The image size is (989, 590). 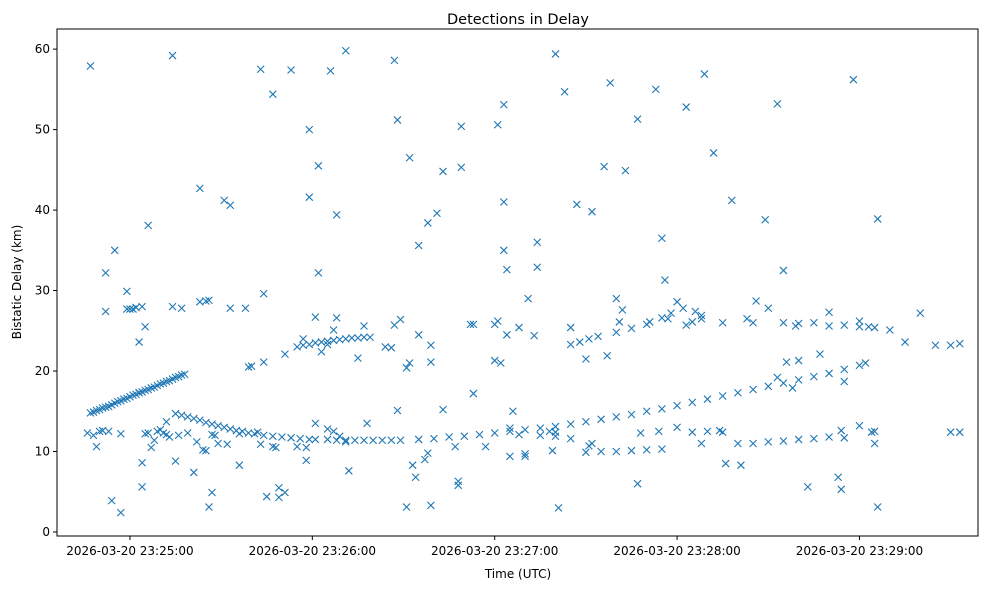 I want to click on x-tick-label: 2026-03-20 23:25:00, so click(x=129, y=551).